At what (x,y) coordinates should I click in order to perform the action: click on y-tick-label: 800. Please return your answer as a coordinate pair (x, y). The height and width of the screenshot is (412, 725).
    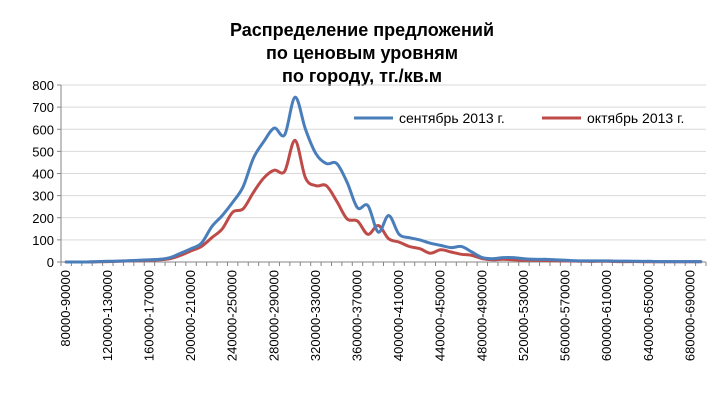
    Looking at the image, I should click on (43, 85).